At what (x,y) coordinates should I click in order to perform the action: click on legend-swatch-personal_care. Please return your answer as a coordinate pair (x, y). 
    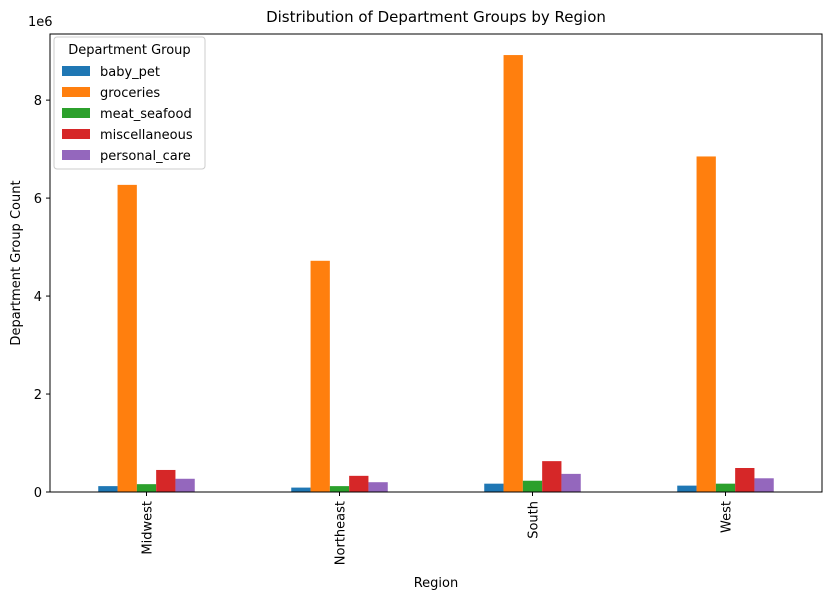
    Looking at the image, I should click on (76, 155).